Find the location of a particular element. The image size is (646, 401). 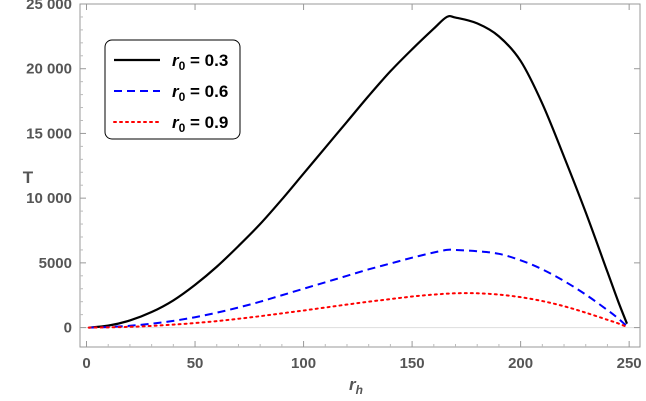

x-axis-title: rh is located at coordinates (356, 386).